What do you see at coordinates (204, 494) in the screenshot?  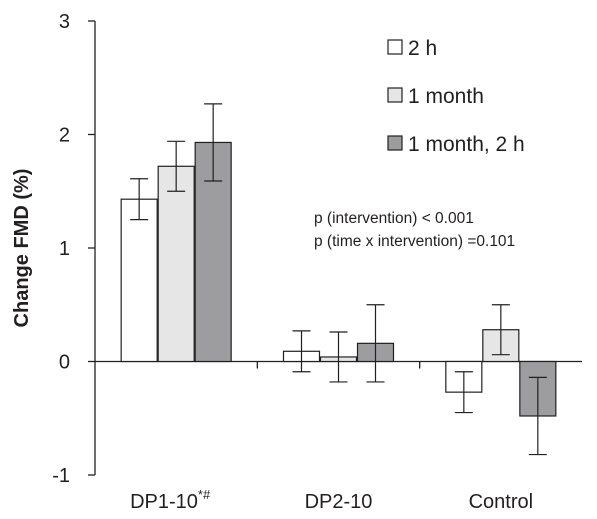 I see `category-superscript: *#` at bounding box center [204, 494].